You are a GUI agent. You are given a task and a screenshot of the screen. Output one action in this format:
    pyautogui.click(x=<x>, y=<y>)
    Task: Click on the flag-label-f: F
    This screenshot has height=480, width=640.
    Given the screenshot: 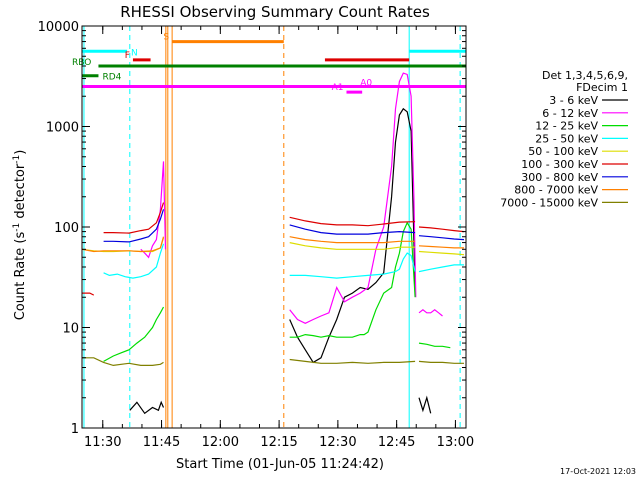 What is the action you would take?
    pyautogui.click(x=127, y=56)
    